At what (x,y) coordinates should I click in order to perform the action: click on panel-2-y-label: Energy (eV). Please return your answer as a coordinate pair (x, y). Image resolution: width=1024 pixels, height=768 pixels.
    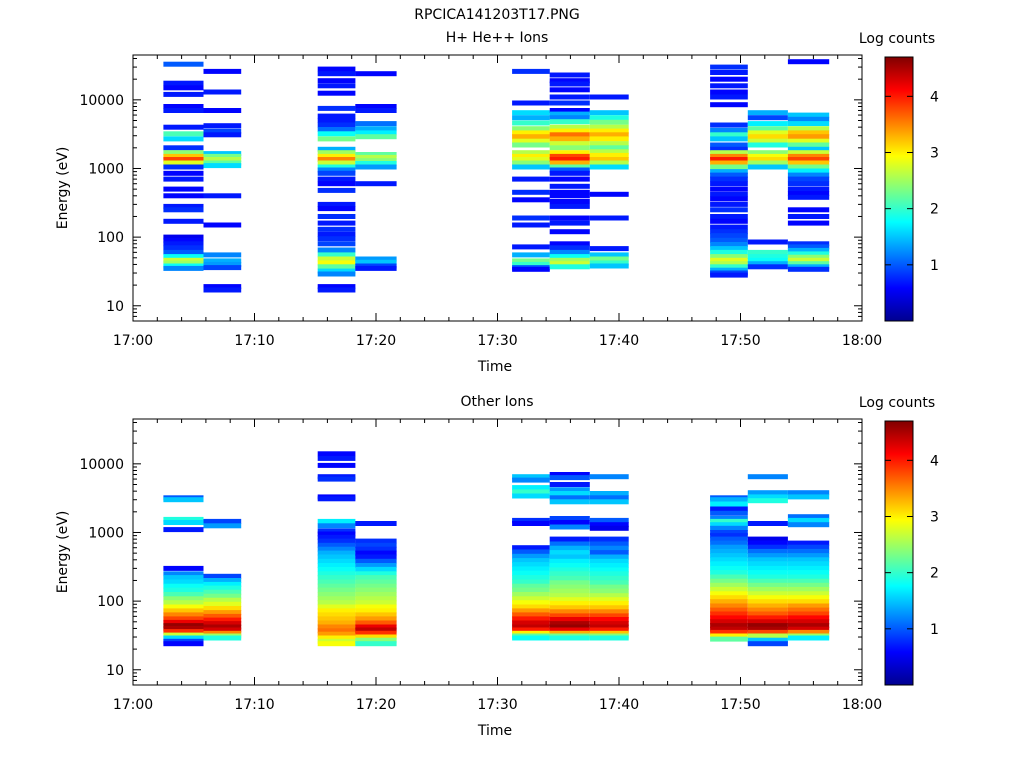
    Looking at the image, I should click on (63, 552).